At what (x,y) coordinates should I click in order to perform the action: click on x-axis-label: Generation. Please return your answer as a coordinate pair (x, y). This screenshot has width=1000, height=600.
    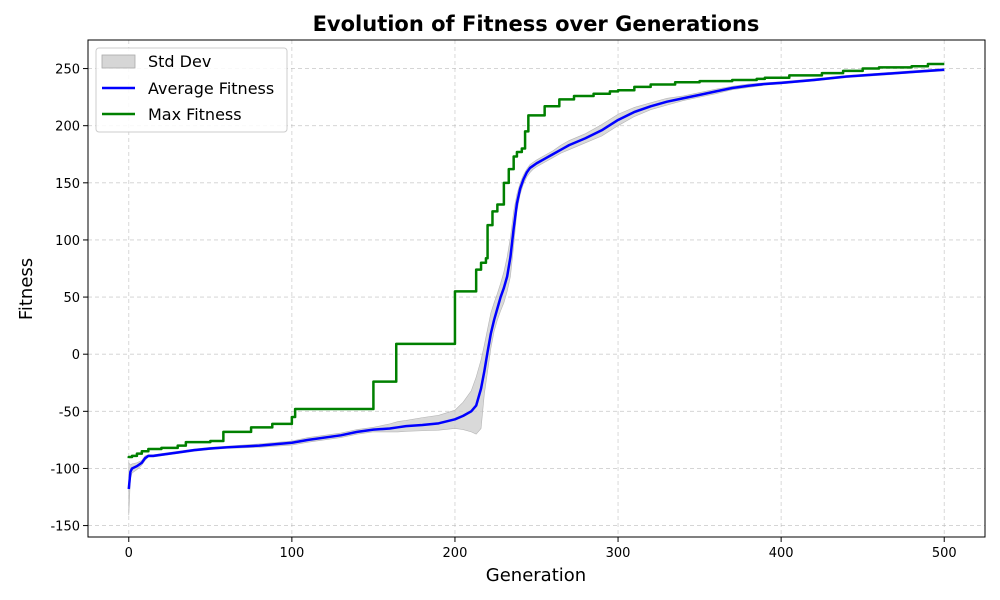
    Looking at the image, I should click on (536, 575).